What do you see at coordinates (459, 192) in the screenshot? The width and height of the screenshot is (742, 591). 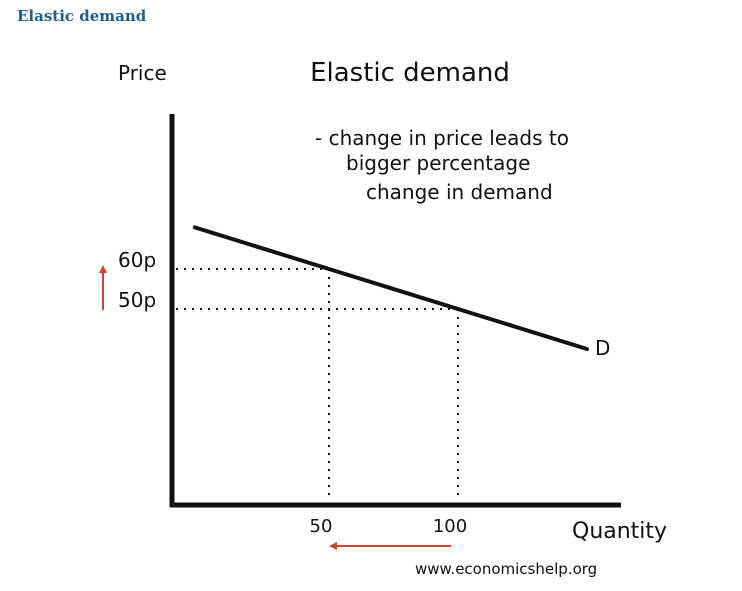 I see `annotation-line-3: change in demand` at bounding box center [459, 192].